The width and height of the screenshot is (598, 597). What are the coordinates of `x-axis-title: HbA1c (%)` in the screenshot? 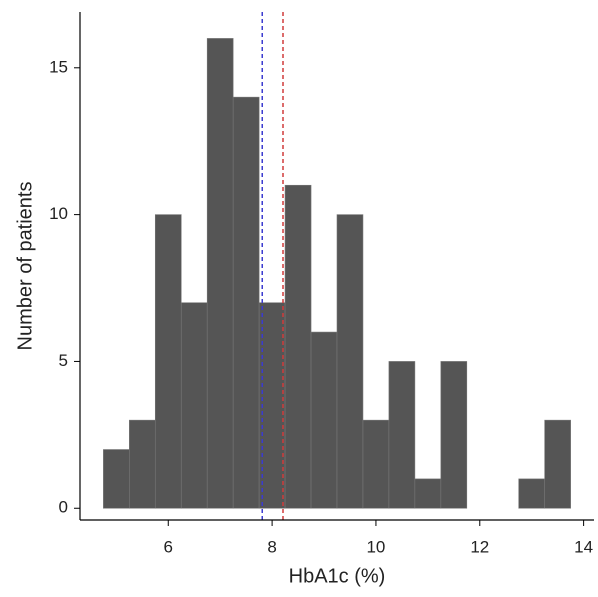 It's located at (337, 576).